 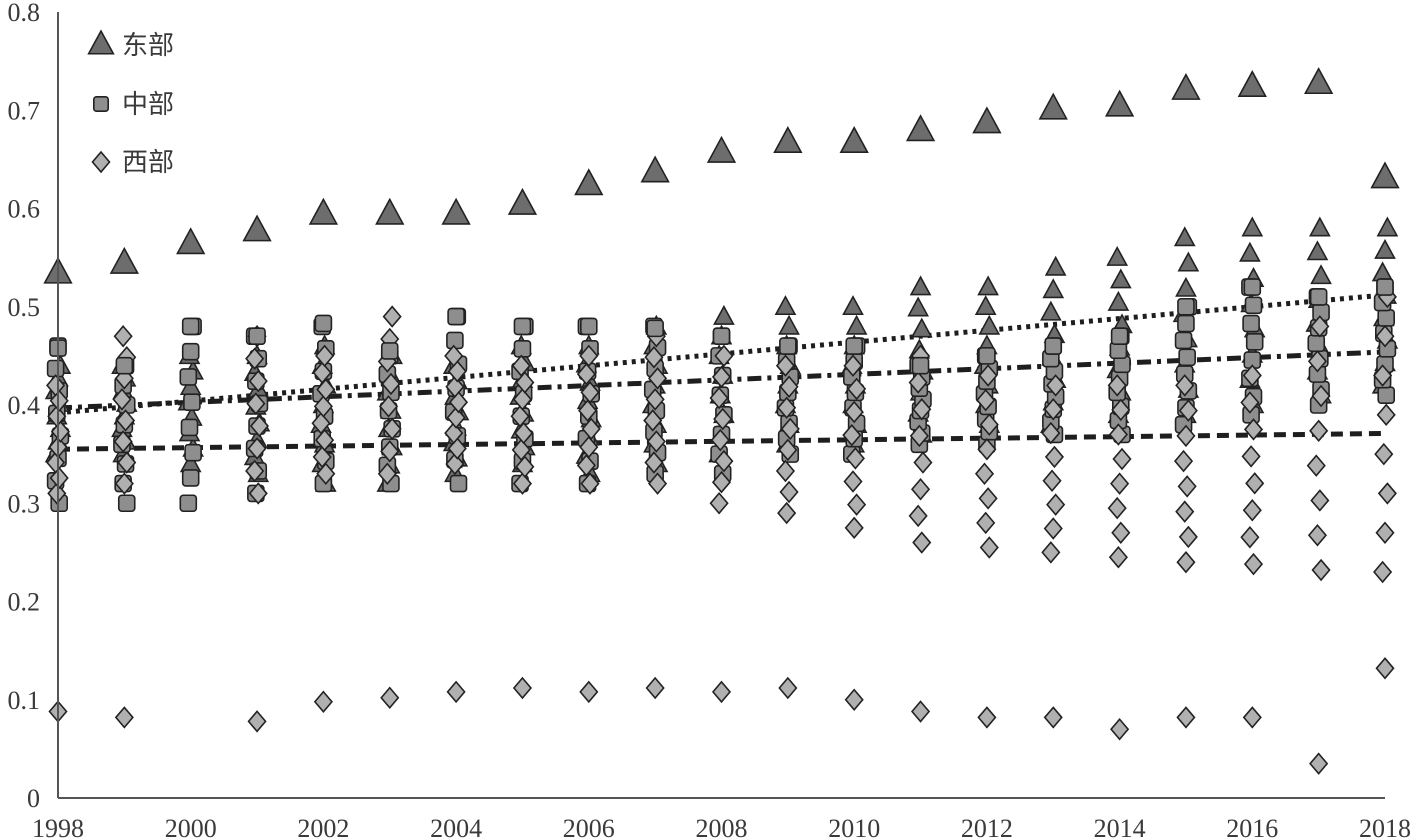 What do you see at coordinates (148, 105) in the screenshot?
I see `legend-label-central: 中部` at bounding box center [148, 105].